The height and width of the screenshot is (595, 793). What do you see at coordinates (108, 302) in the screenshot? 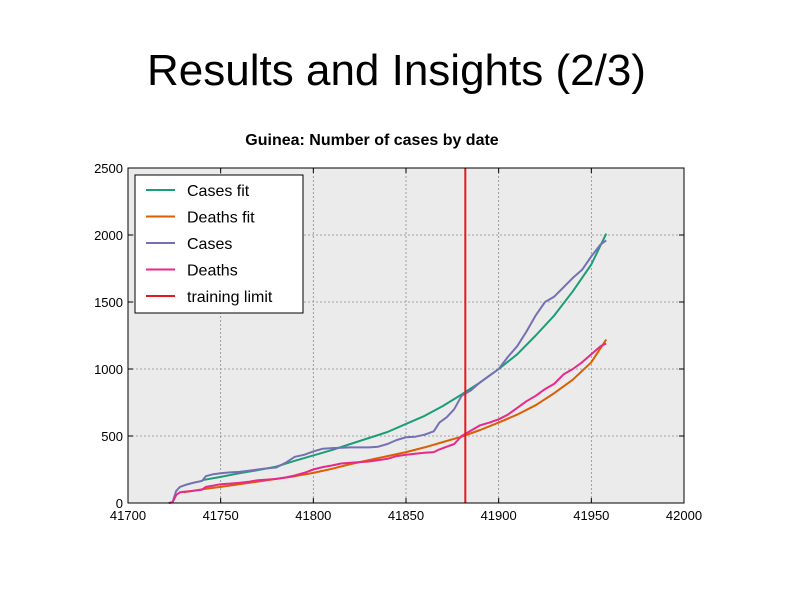
I see `y-tick-label: 1500` at bounding box center [108, 302].